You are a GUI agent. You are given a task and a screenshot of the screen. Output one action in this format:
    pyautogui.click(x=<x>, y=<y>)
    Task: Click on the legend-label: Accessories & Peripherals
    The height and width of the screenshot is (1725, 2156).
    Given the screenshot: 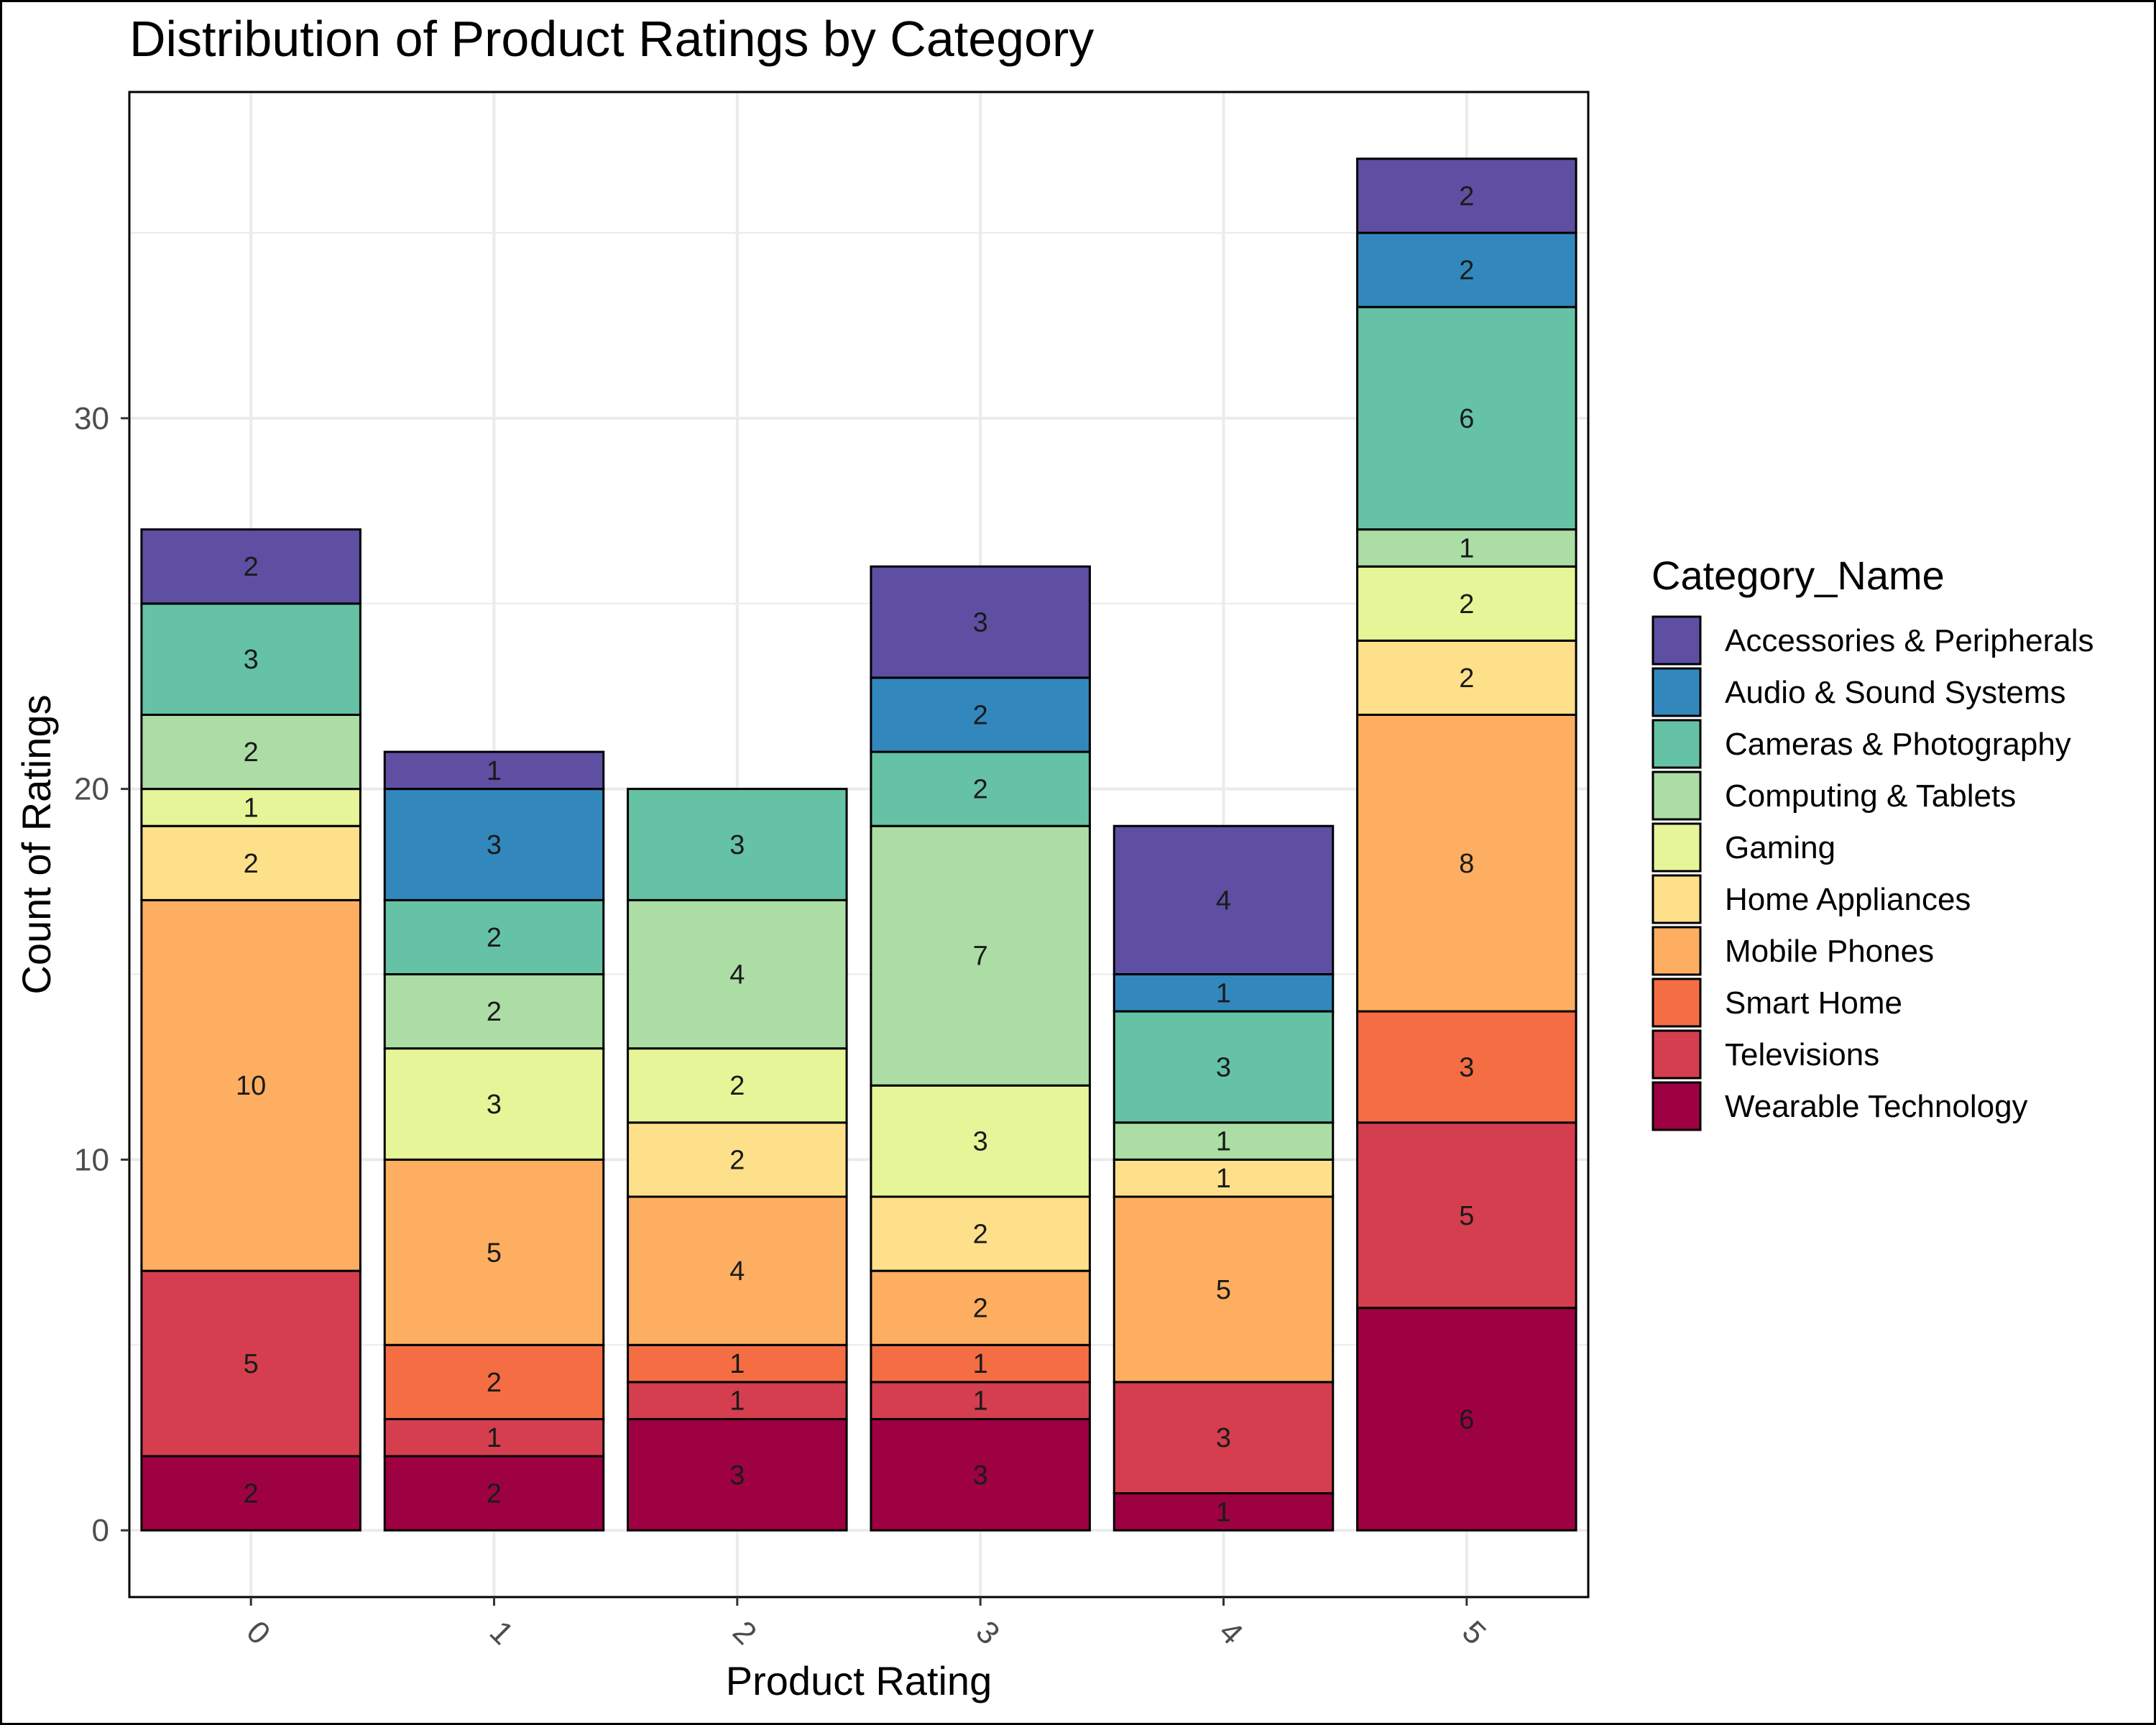 What is the action you would take?
    pyautogui.click(x=1910, y=640)
    